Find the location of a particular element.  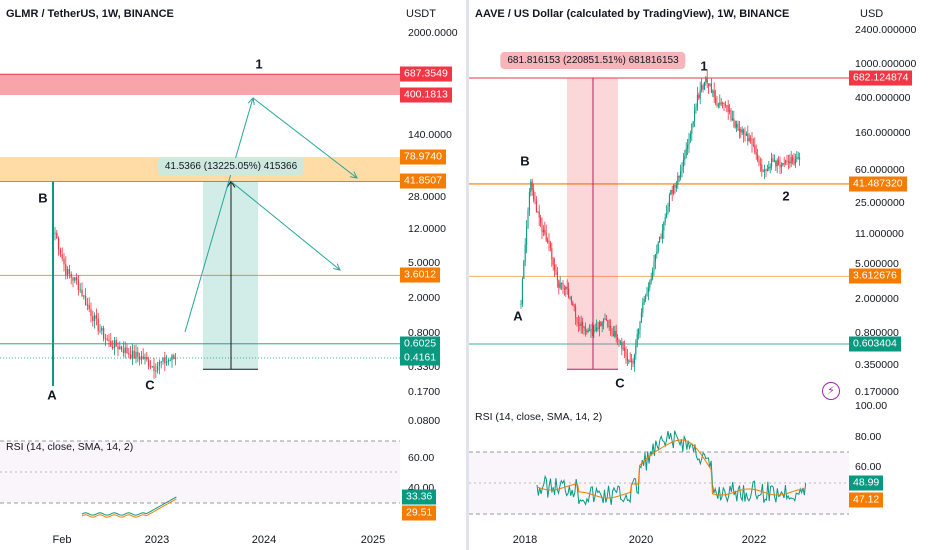

left-y-tick: 12.0000 is located at coordinates (427, 229).